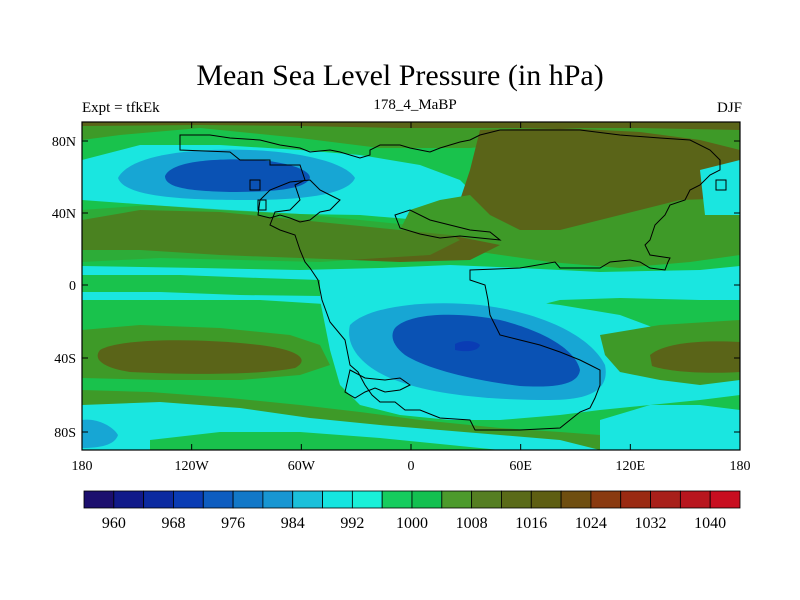  I want to click on plot-title: Mean Sea Level Pressure (in hPa), so click(400, 75).